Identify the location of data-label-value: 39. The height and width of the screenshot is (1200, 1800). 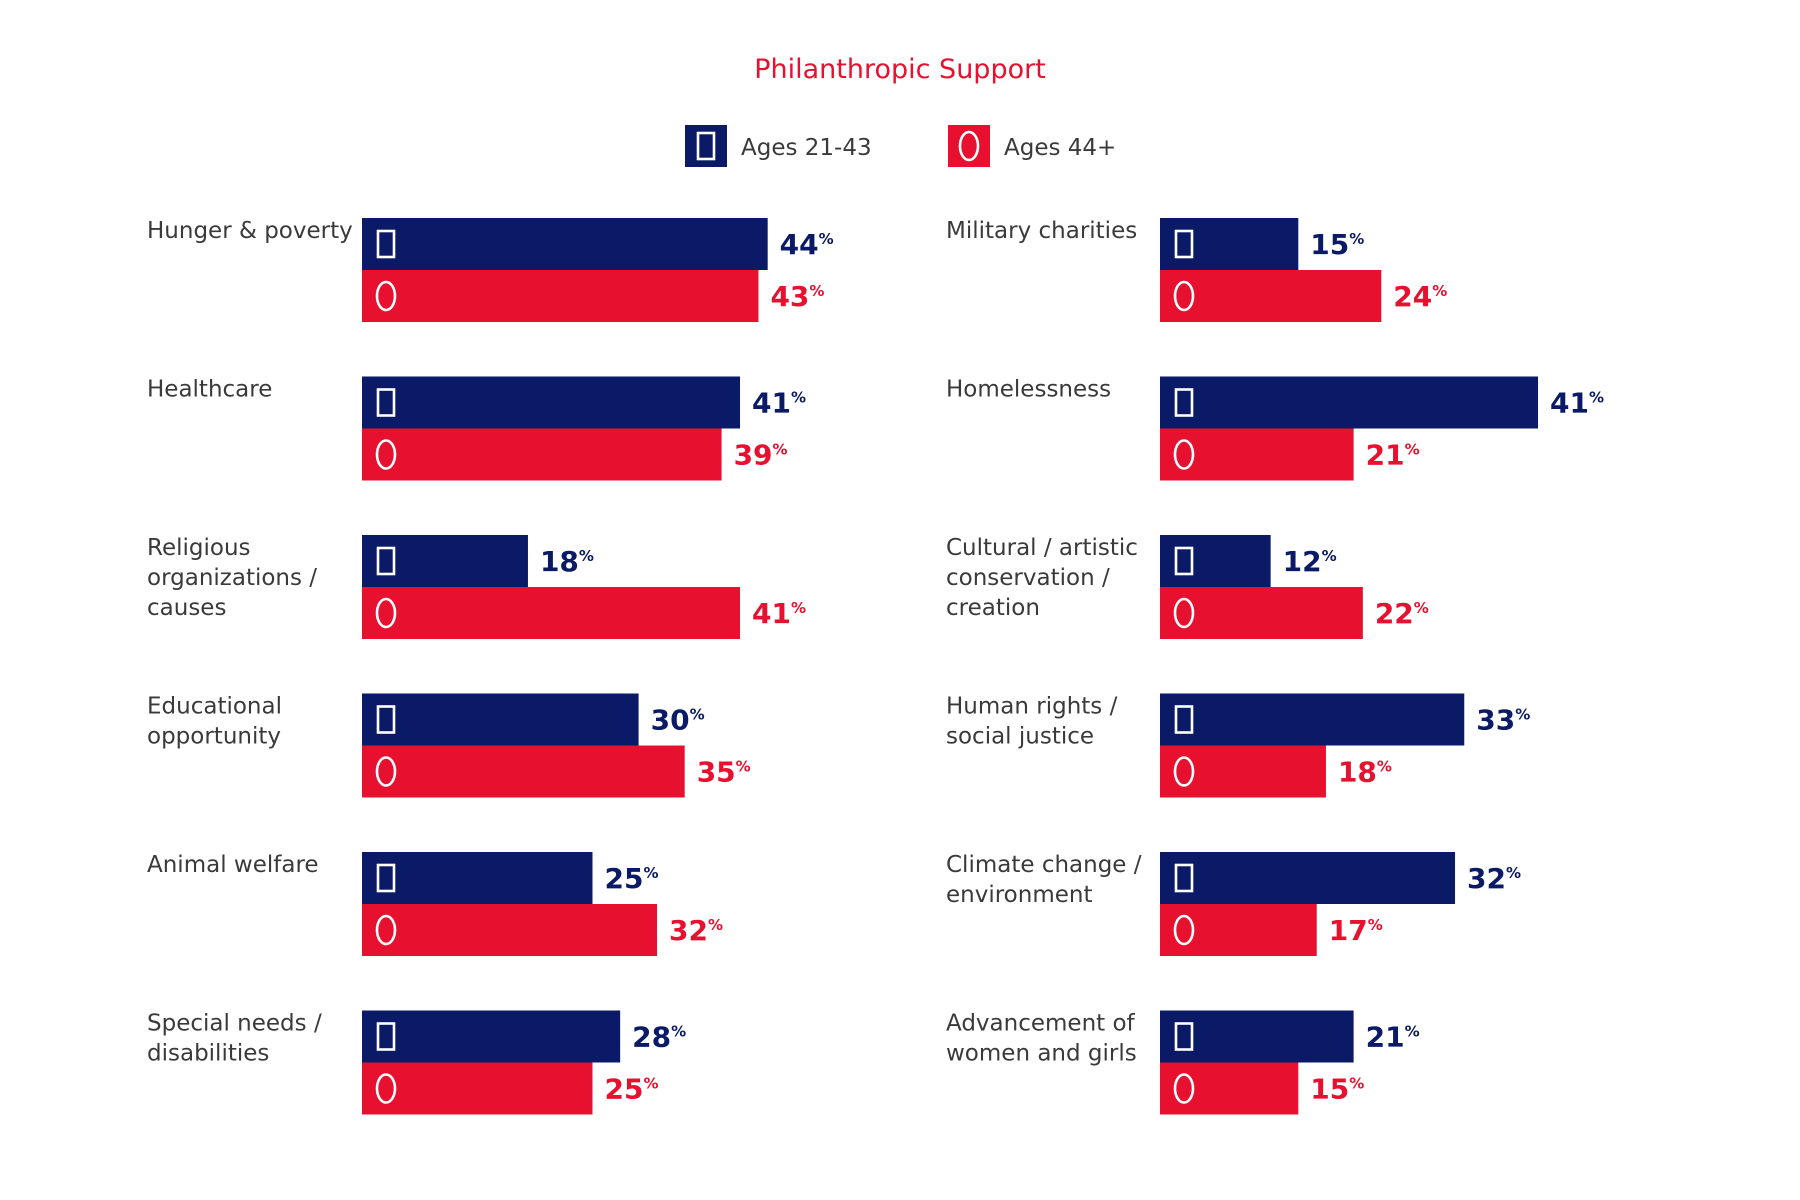
(753, 455).